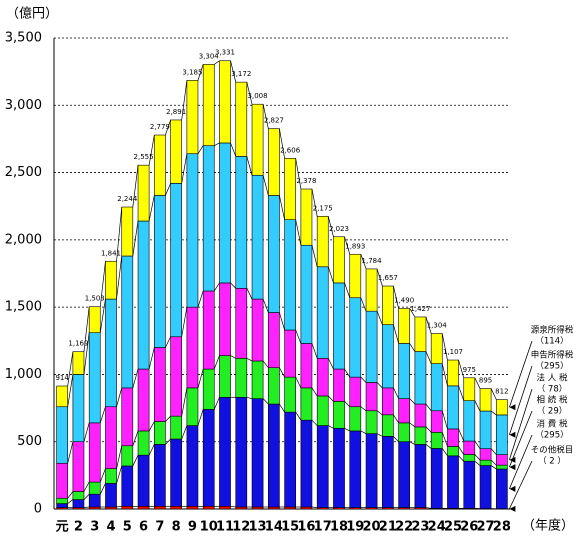 This screenshot has width=580, height=542. I want to click on total-label: 2,175, so click(323, 208).